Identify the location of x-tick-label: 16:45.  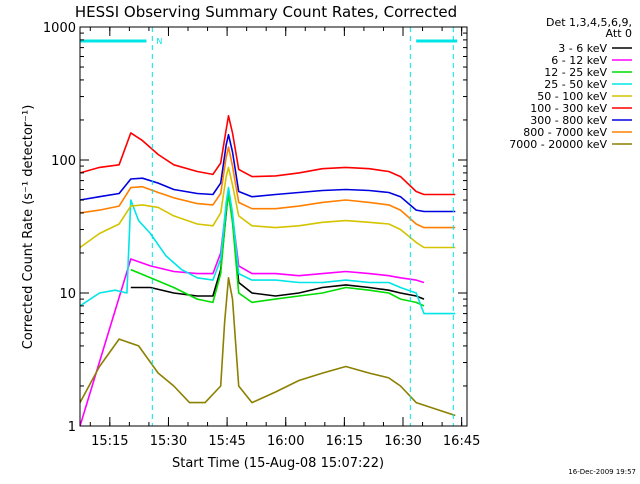
(461, 441).